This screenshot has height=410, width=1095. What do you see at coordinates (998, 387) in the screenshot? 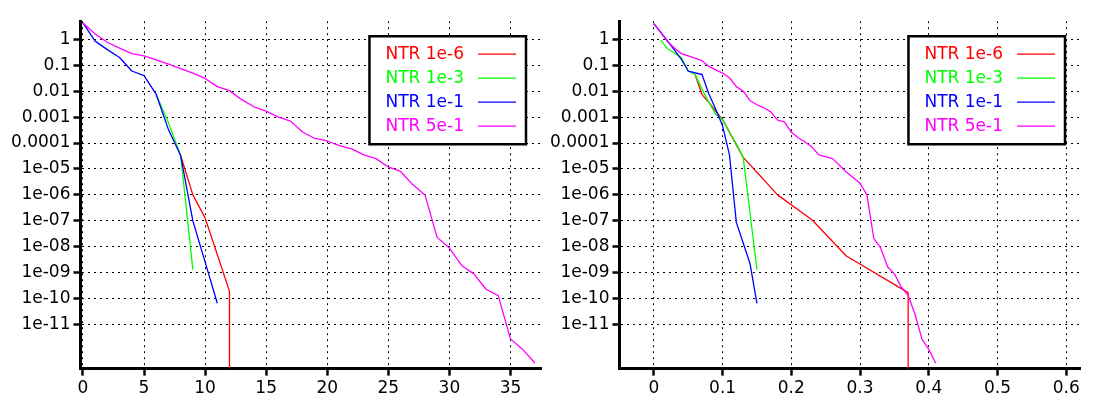
I see `x-tick-label: 0.5` at bounding box center [998, 387].